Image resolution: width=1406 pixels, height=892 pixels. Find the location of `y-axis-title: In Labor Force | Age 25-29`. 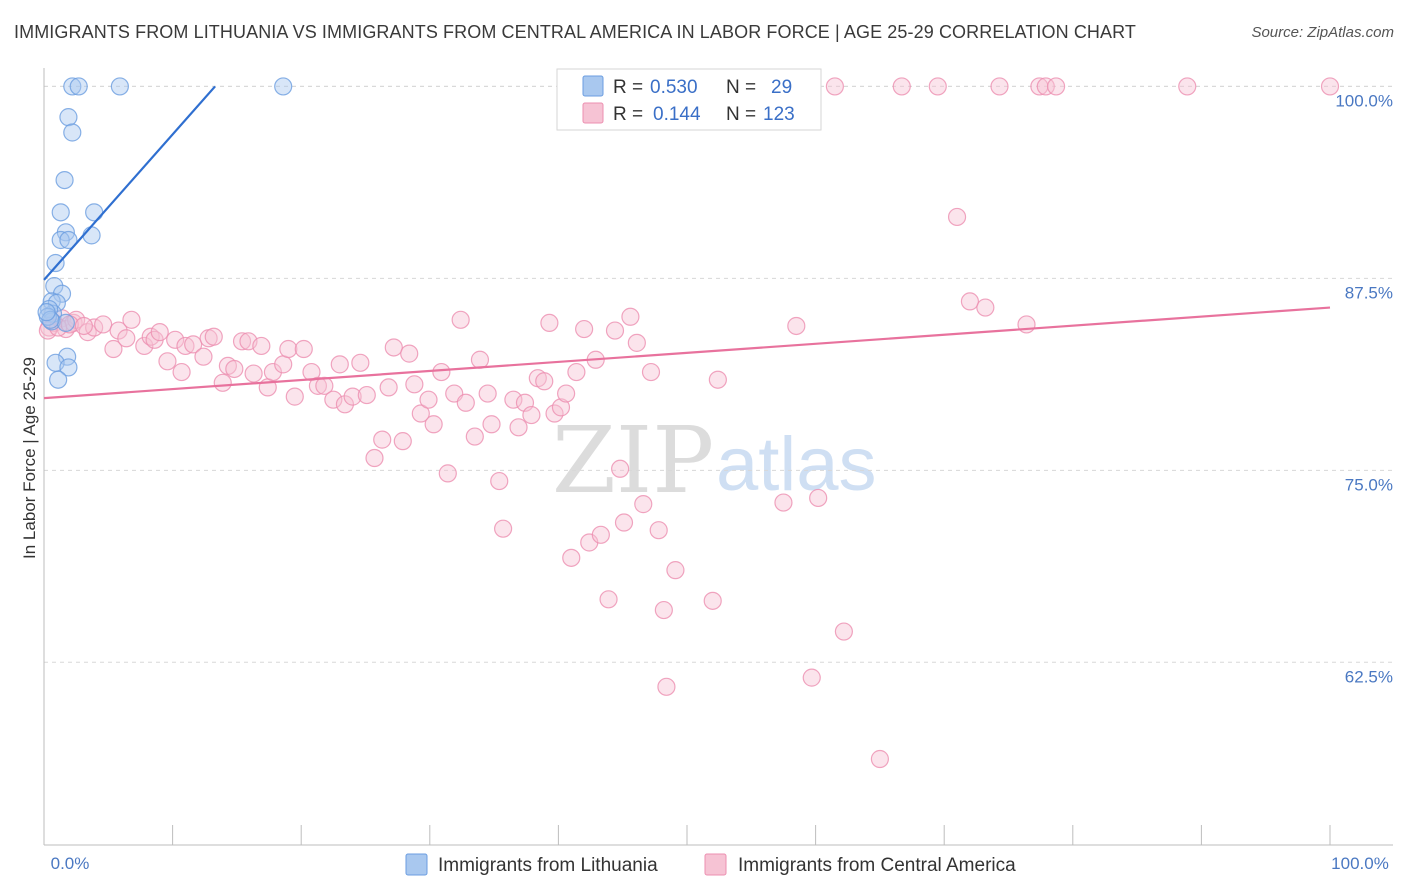

y-axis-title: In Labor Force | Age 25-29 is located at coordinates (29, 458).